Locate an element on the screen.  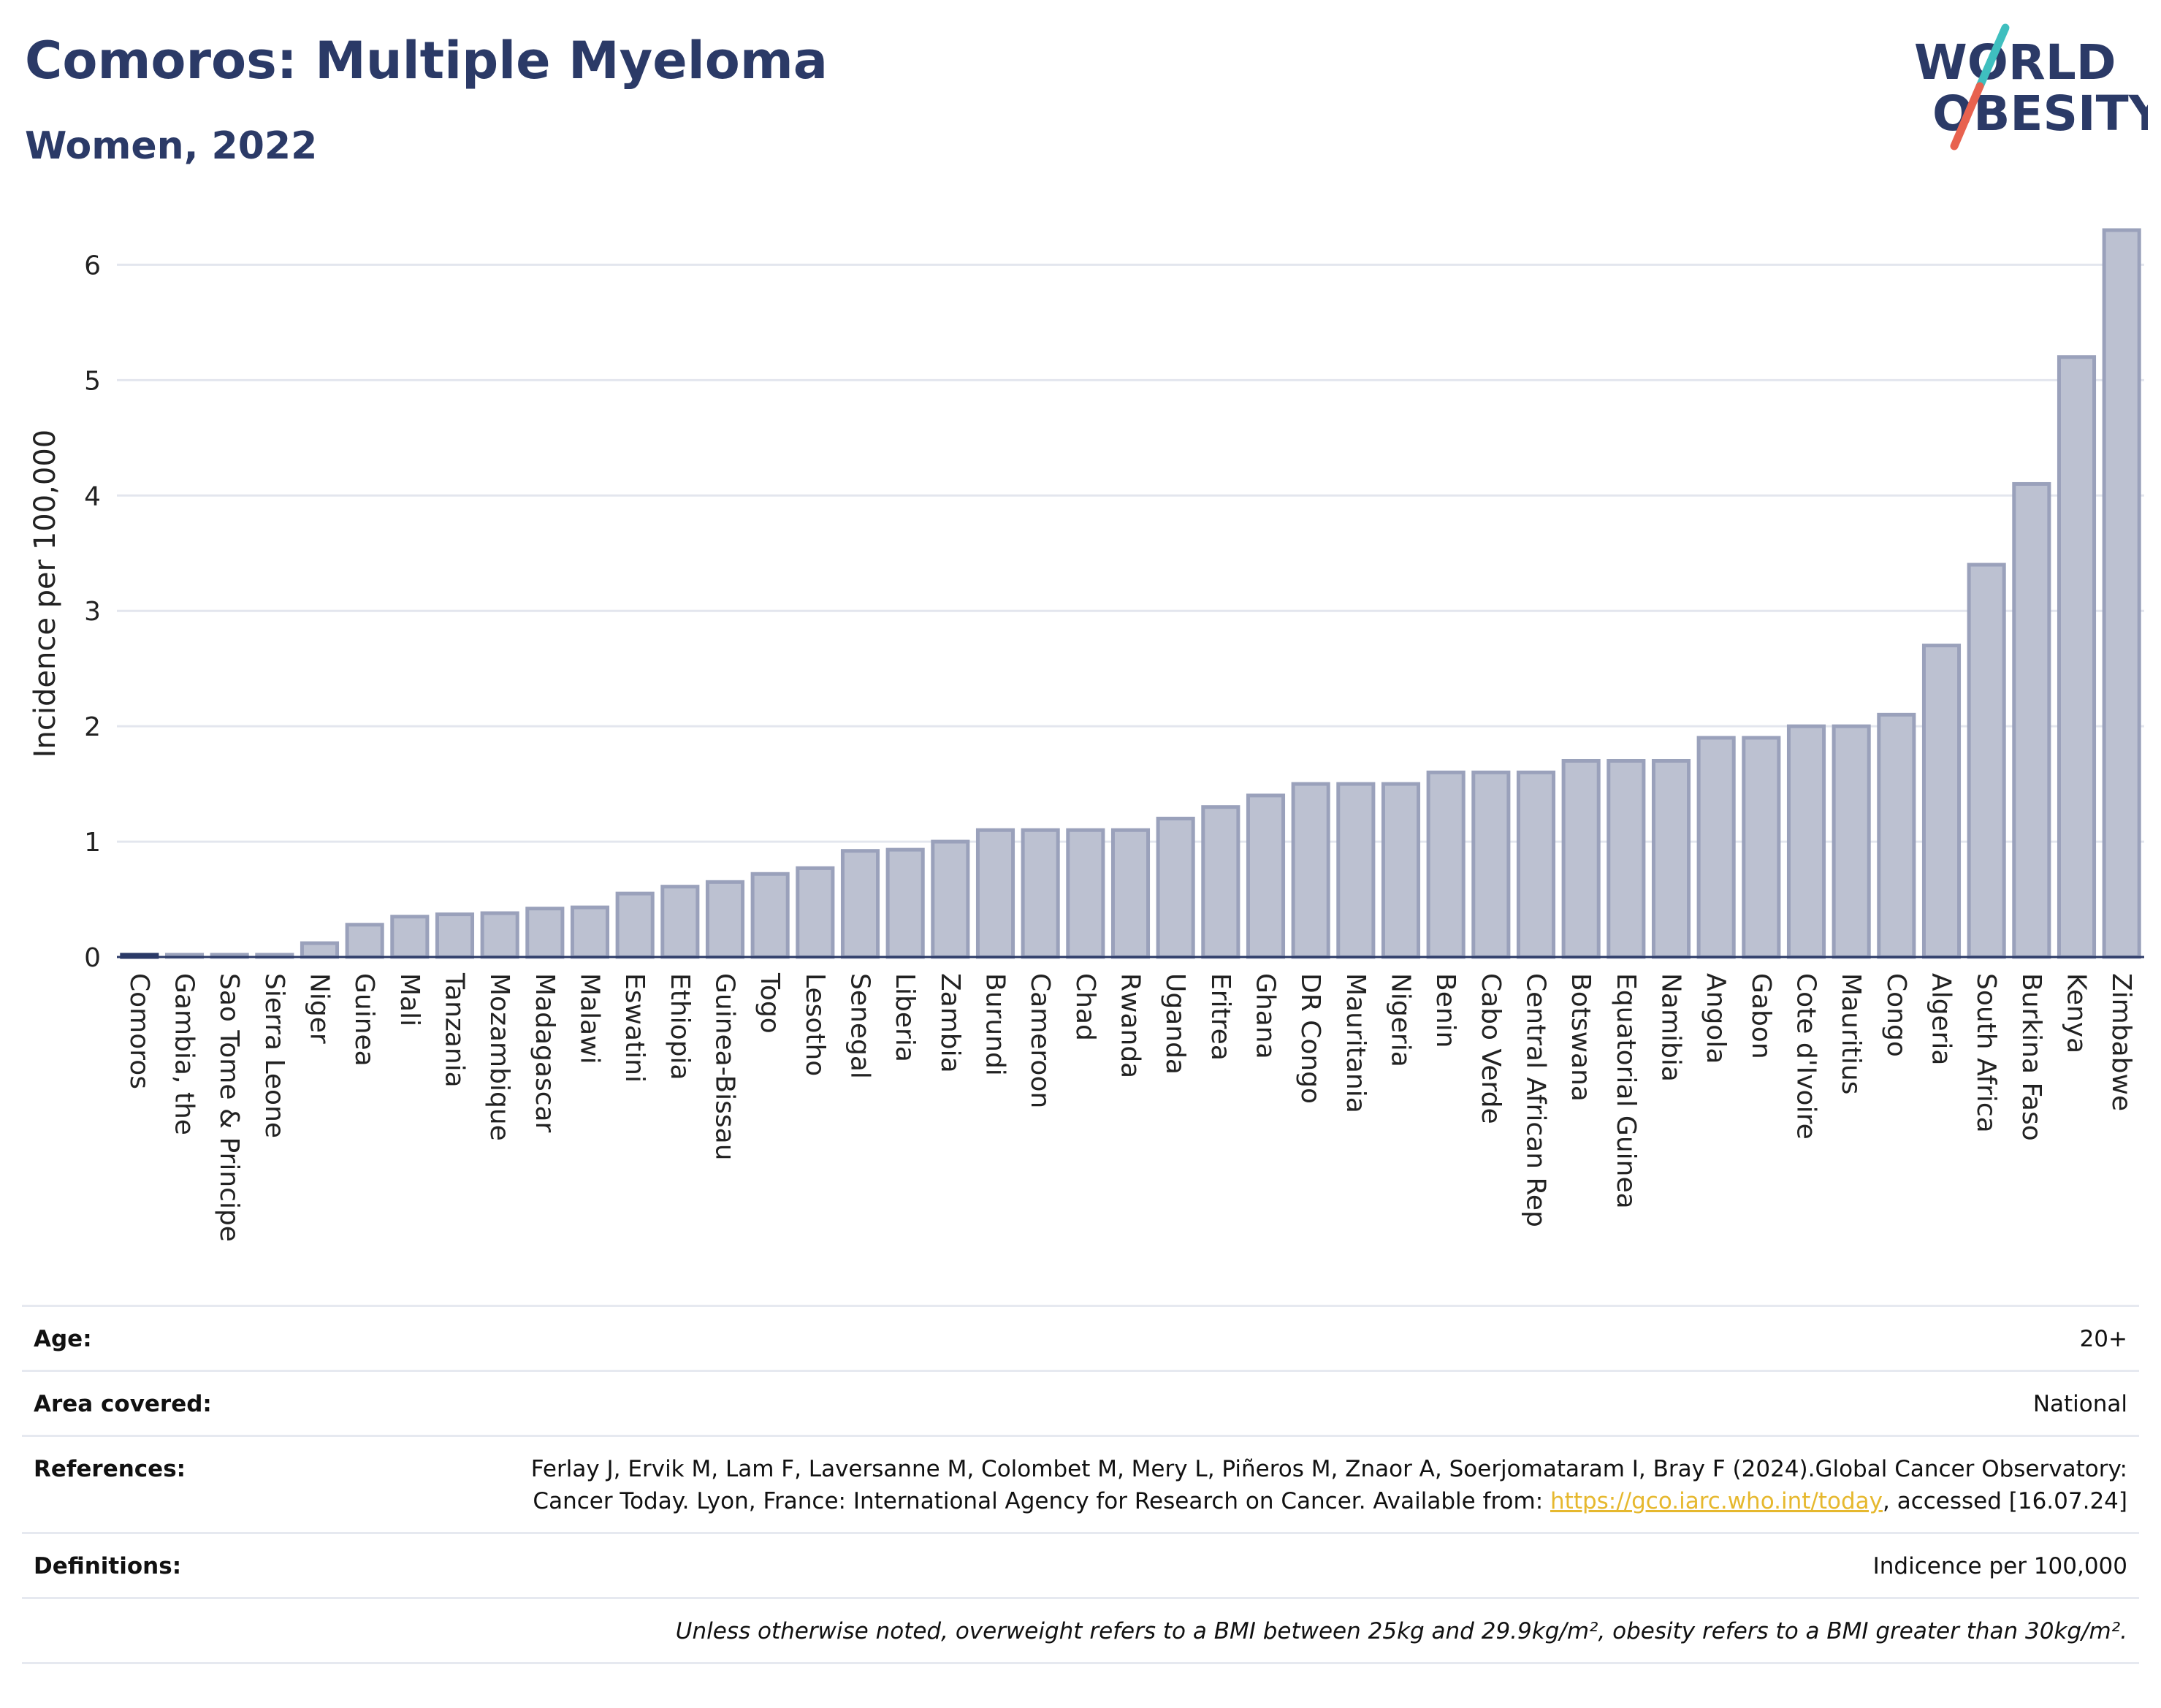
y-tick-label: 3 is located at coordinates (92, 612).